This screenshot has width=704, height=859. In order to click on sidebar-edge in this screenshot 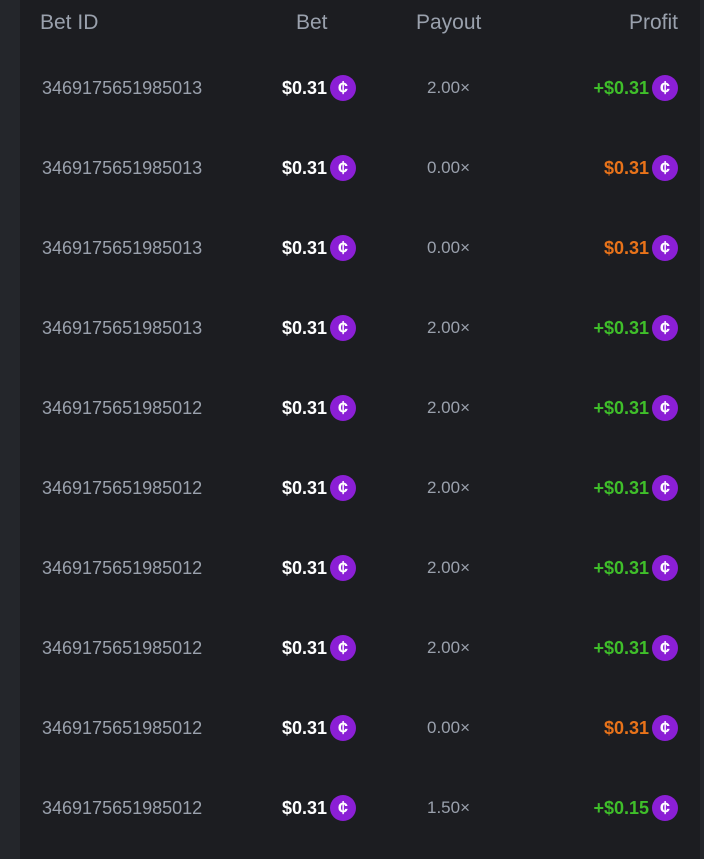, I will do `click(10, 429)`.